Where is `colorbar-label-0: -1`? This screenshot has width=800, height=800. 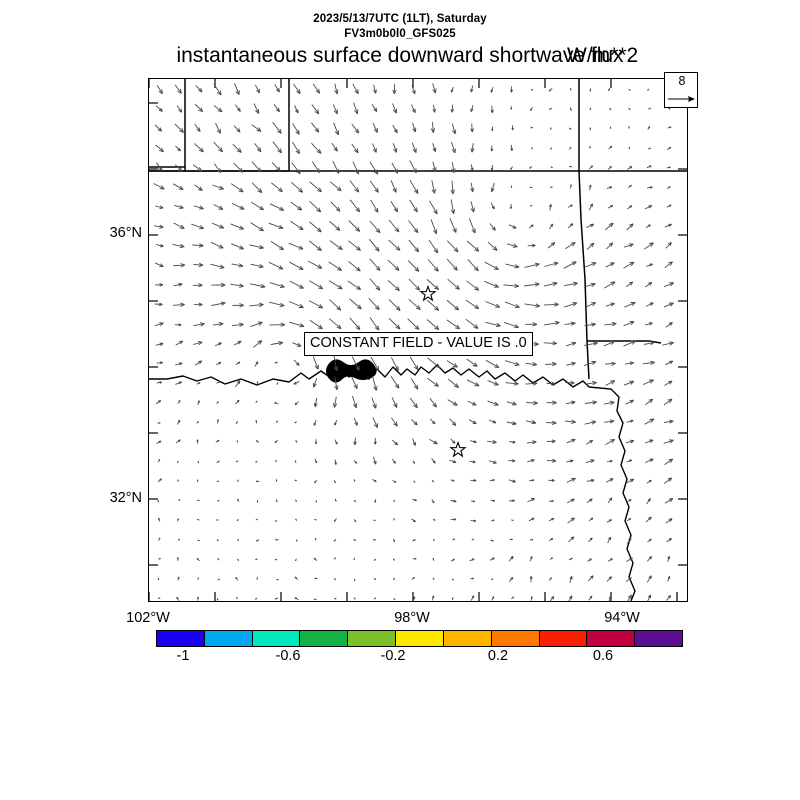 colorbar-label-0: -1 is located at coordinates (183, 656).